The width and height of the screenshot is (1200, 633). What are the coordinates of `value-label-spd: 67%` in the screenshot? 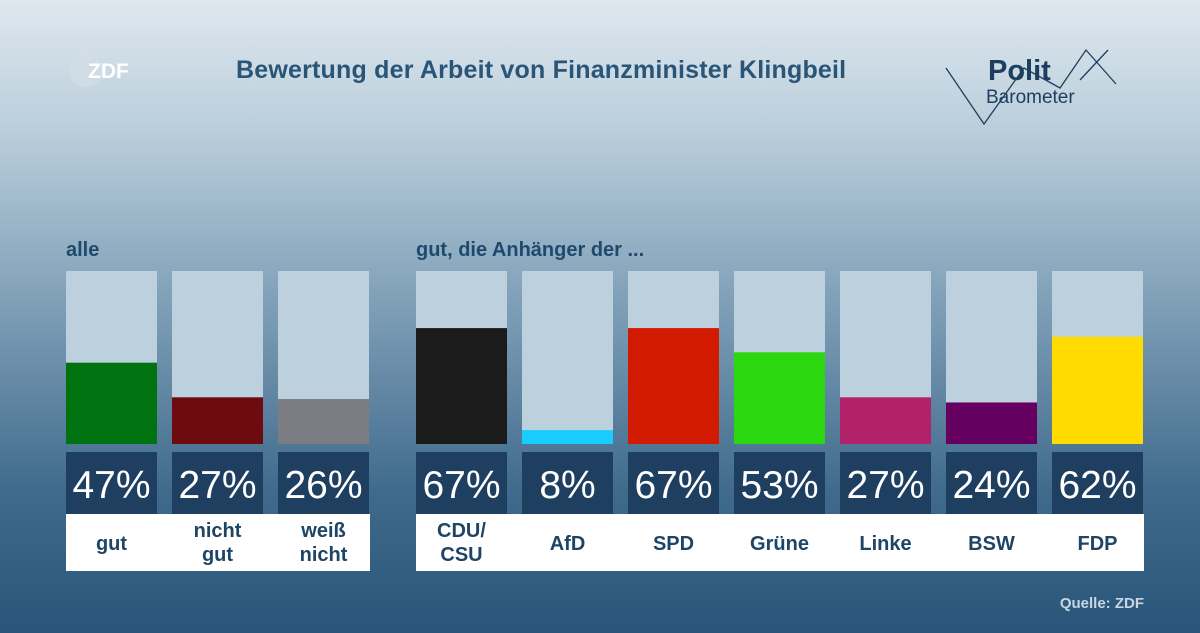 It's located at (673, 485).